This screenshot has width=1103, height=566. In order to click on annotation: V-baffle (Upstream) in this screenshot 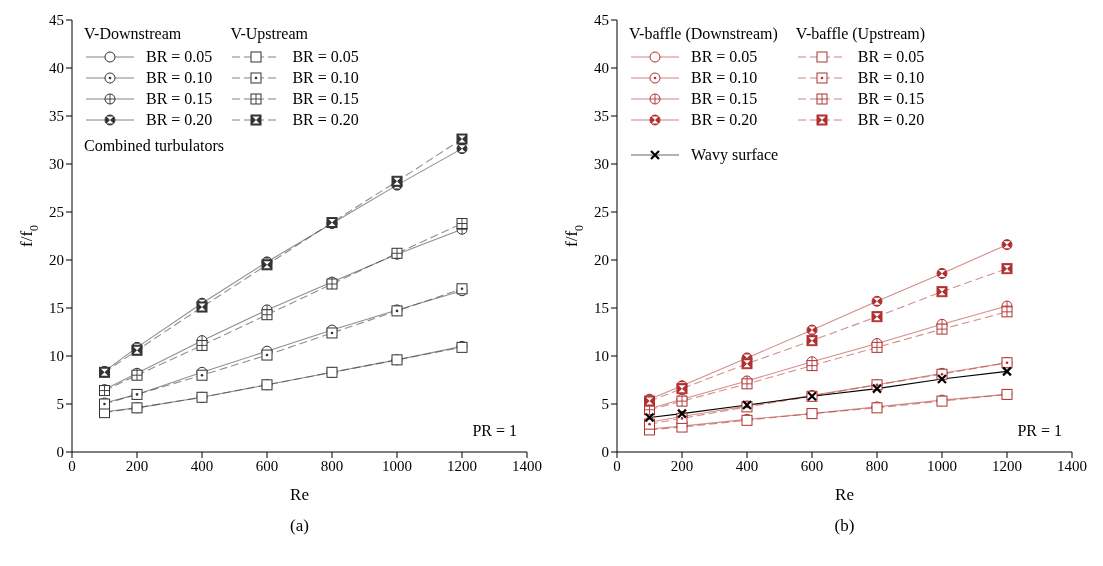, I will do `click(860, 34)`.